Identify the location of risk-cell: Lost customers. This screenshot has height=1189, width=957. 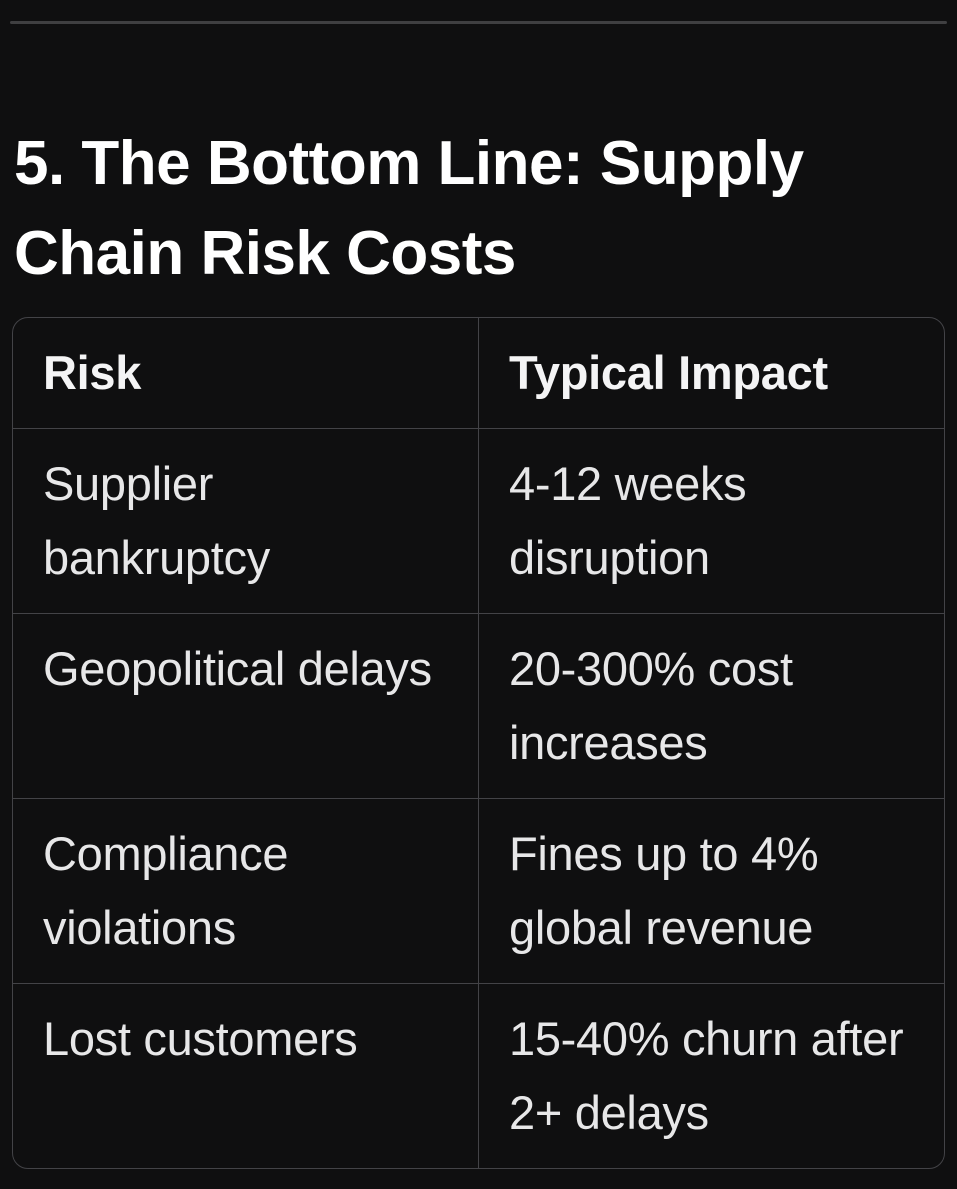
(246, 1075).